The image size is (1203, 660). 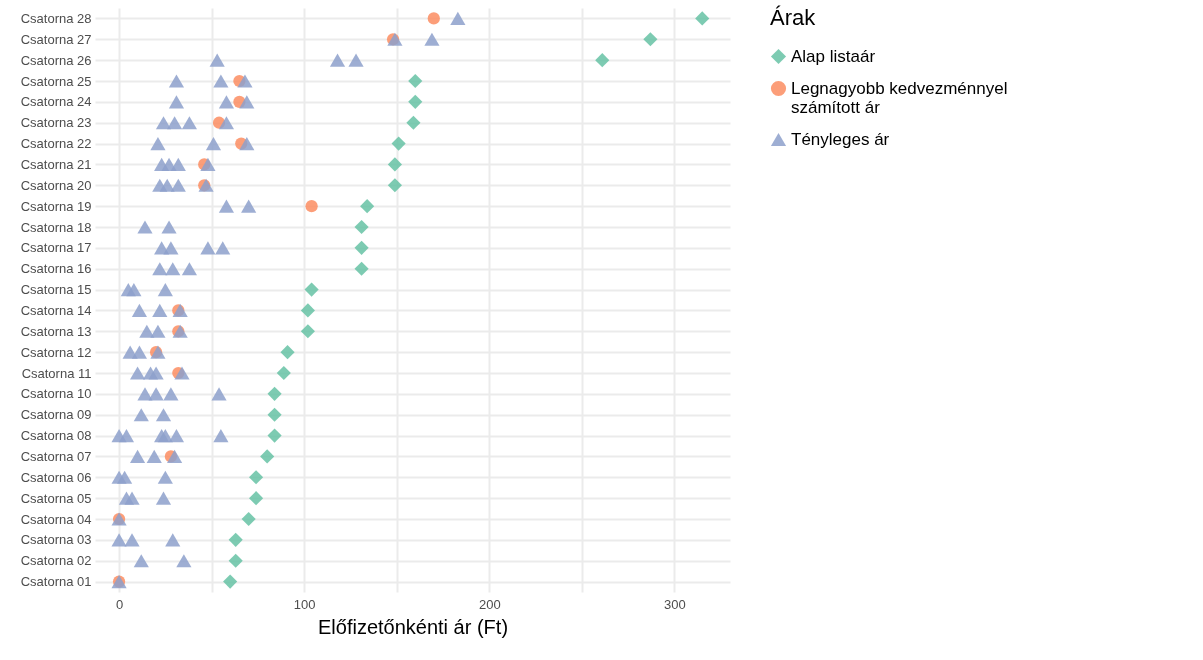 I want to click on y-tick-label: Csatorna 27, so click(x=56, y=39).